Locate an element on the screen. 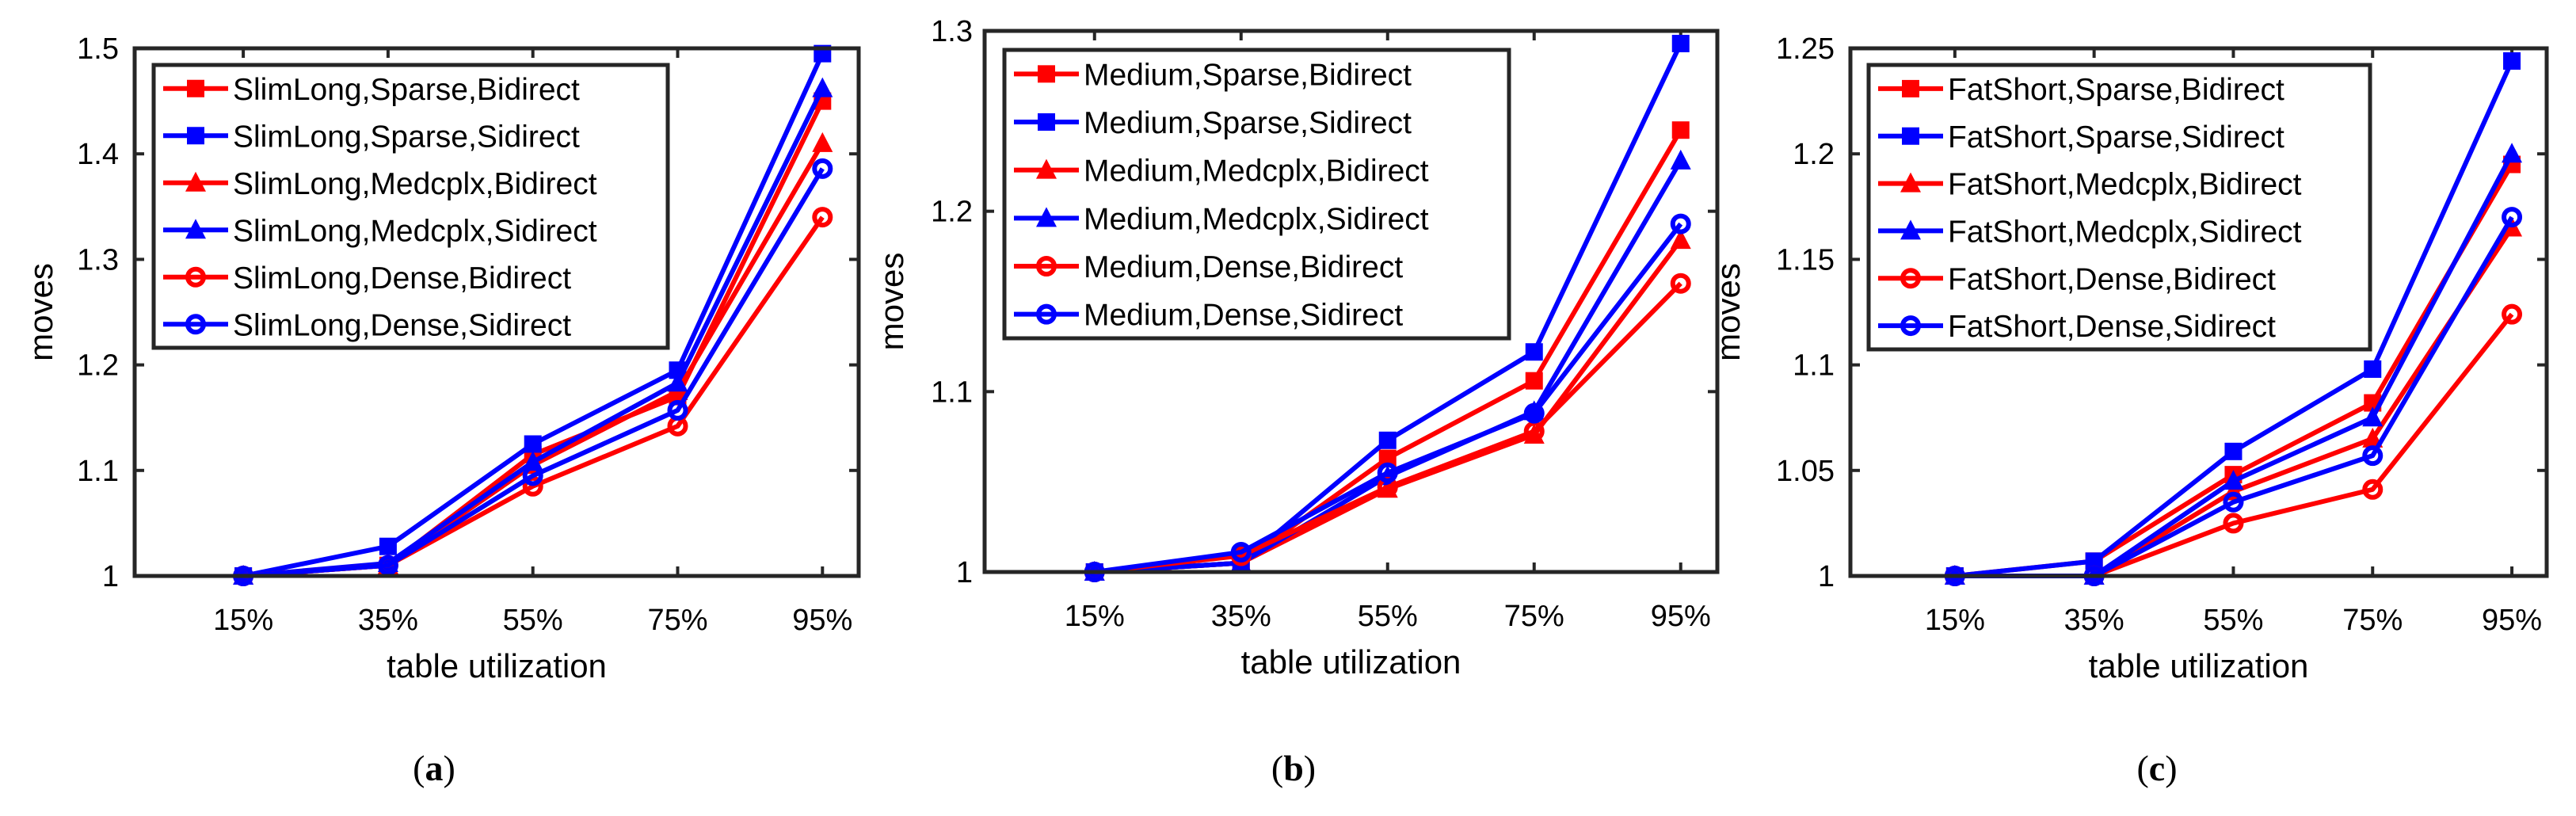 Image resolution: width=2576 pixels, height=816 pixels. legend-label: FatShort,Medcplx,Sidirect is located at coordinates (2125, 232).